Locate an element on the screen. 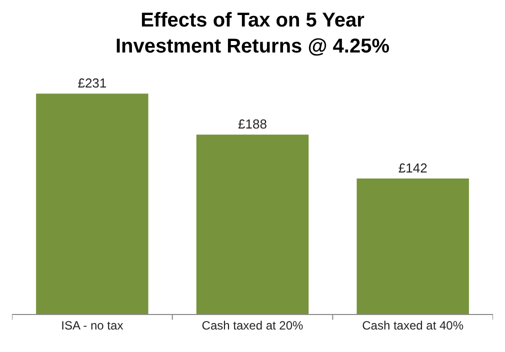  x-tick-label: Cash taxed at 20% is located at coordinates (253, 325).